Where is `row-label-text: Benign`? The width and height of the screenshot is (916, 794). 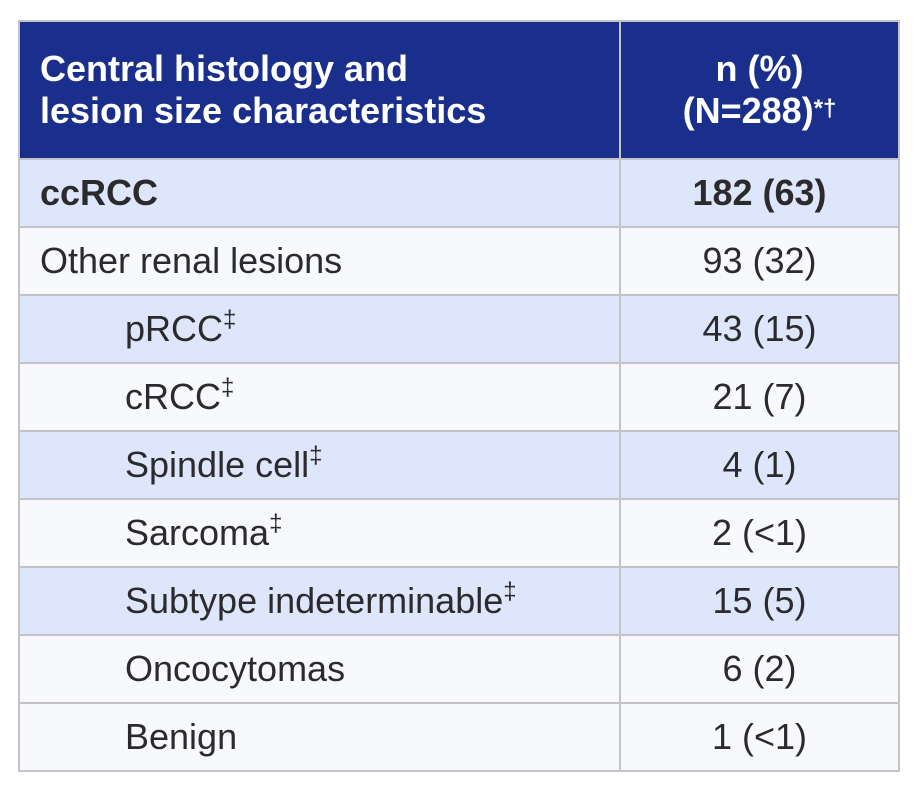 row-label-text: Benign is located at coordinates (181, 736).